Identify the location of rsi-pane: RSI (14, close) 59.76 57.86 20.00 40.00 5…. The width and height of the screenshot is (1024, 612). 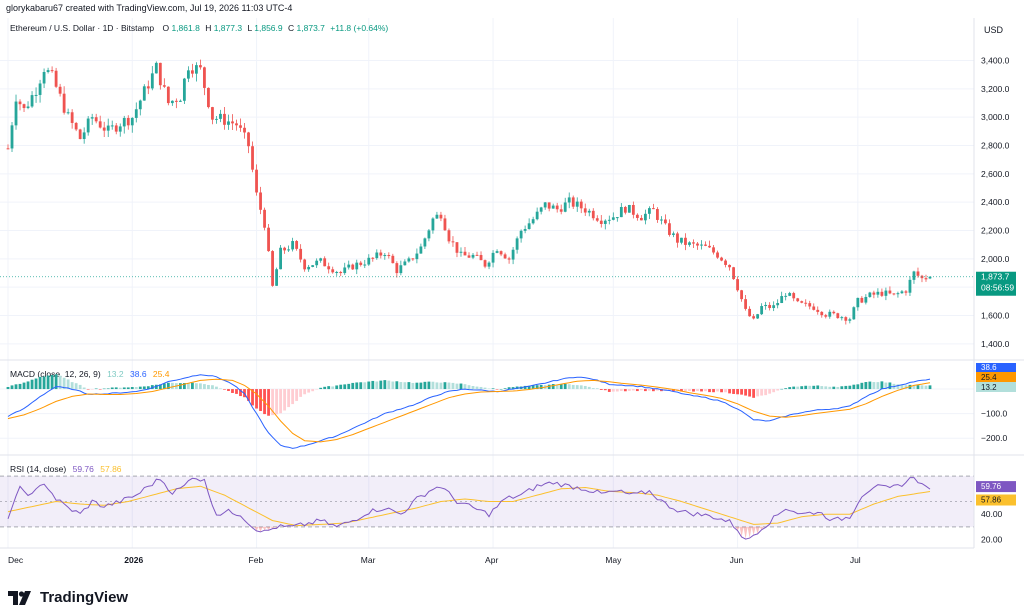
(508, 504).